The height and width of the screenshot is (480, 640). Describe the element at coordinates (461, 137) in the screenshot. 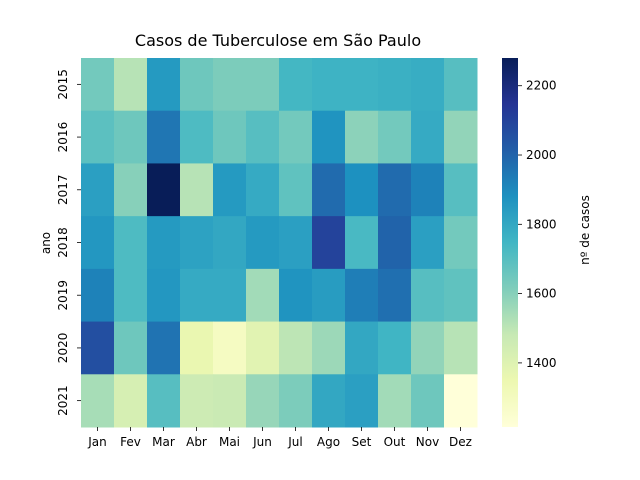

I see `heatmap-cell-2016-Dez` at that location.